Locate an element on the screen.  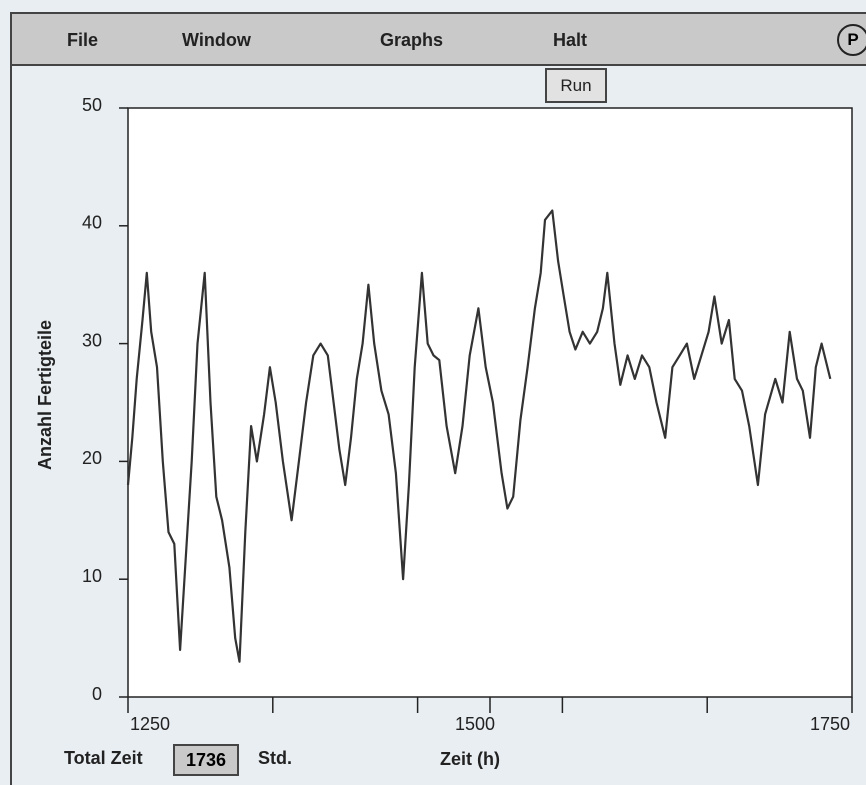
y-tick-label: 0 is located at coordinates (97, 694).